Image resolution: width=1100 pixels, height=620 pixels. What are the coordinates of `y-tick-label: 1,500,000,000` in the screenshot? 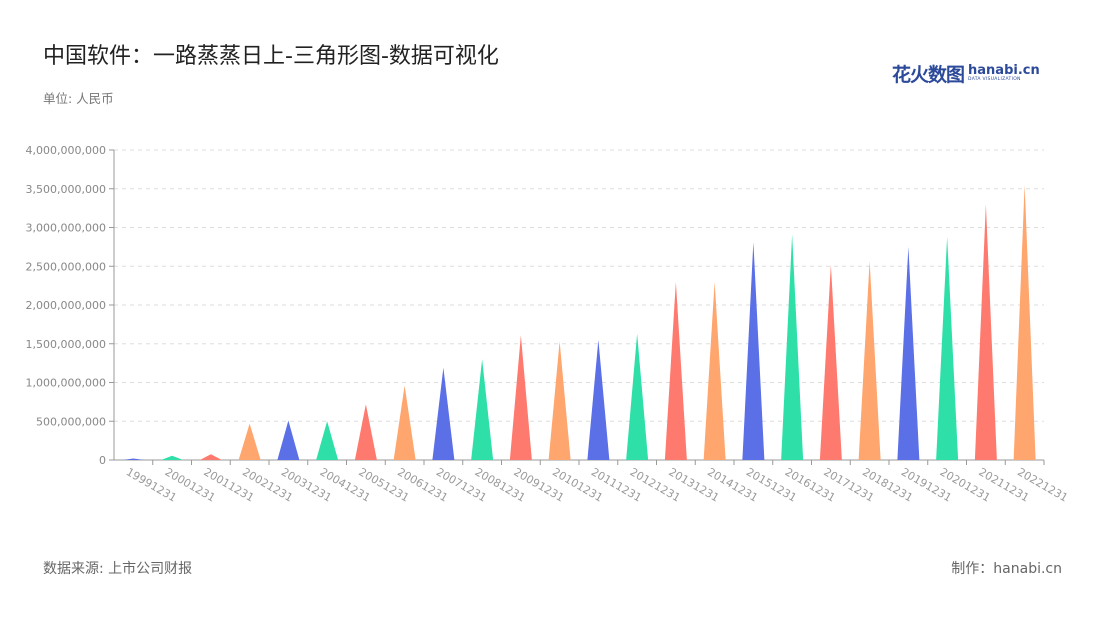 It's located at (66, 344).